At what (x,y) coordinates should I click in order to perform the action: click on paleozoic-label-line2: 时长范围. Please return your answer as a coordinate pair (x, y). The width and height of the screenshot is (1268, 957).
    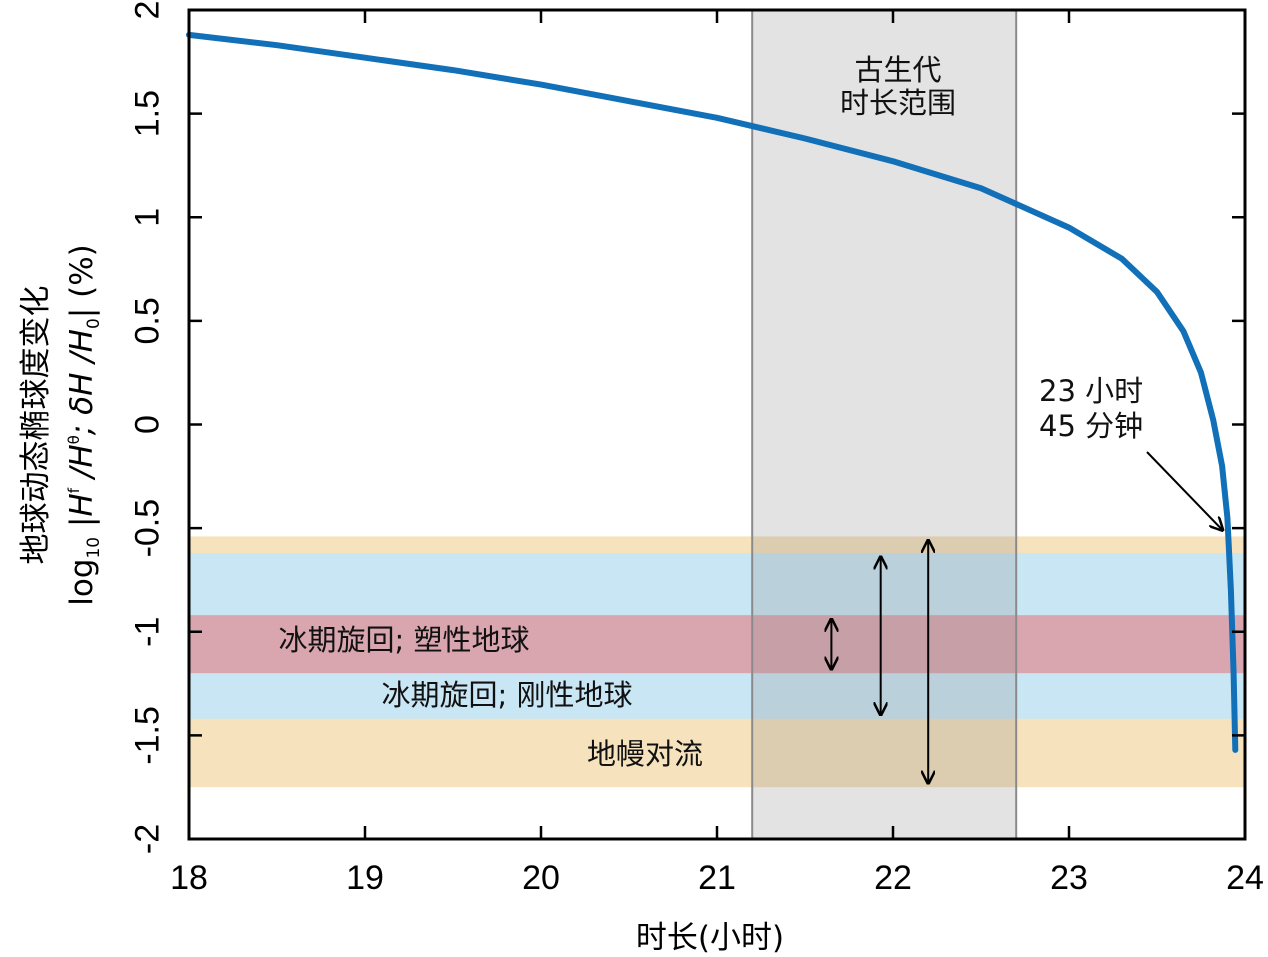
    Looking at the image, I should click on (898, 103).